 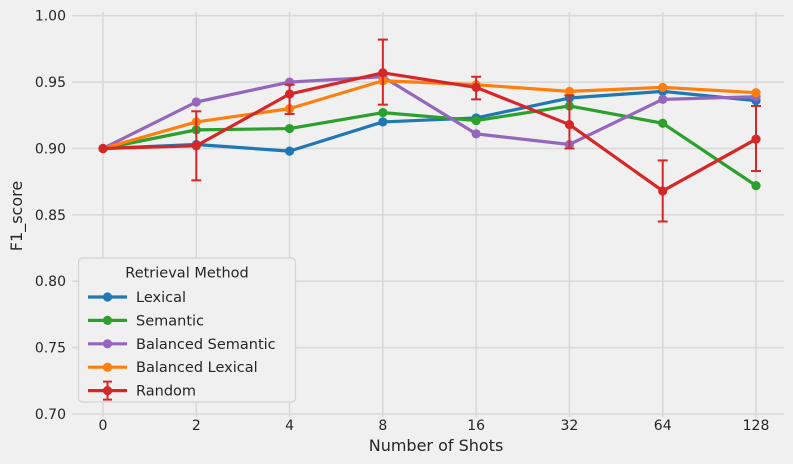 I want to click on legend-label-balanced-semantic: Balanced Semantic, so click(x=206, y=345).